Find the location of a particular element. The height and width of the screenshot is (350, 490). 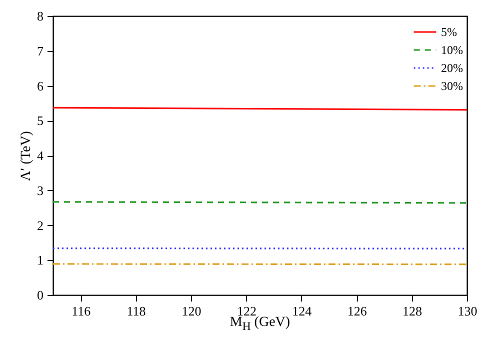

y-tick-label: 0 is located at coordinates (40, 295).